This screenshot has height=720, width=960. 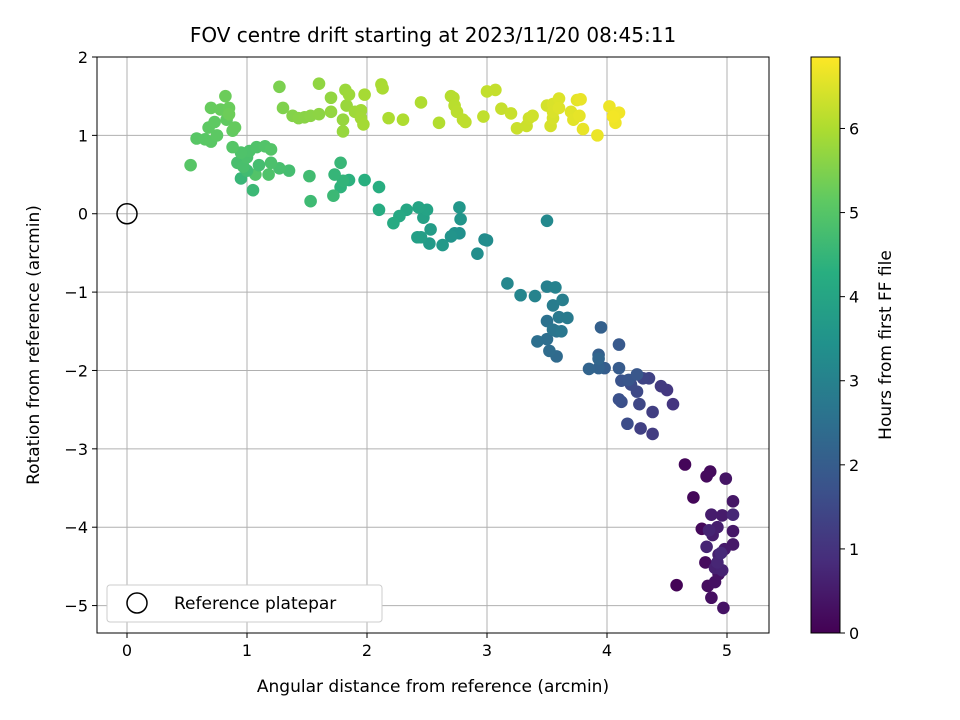 I want to click on x-tick-label: 2, so click(x=367, y=650).